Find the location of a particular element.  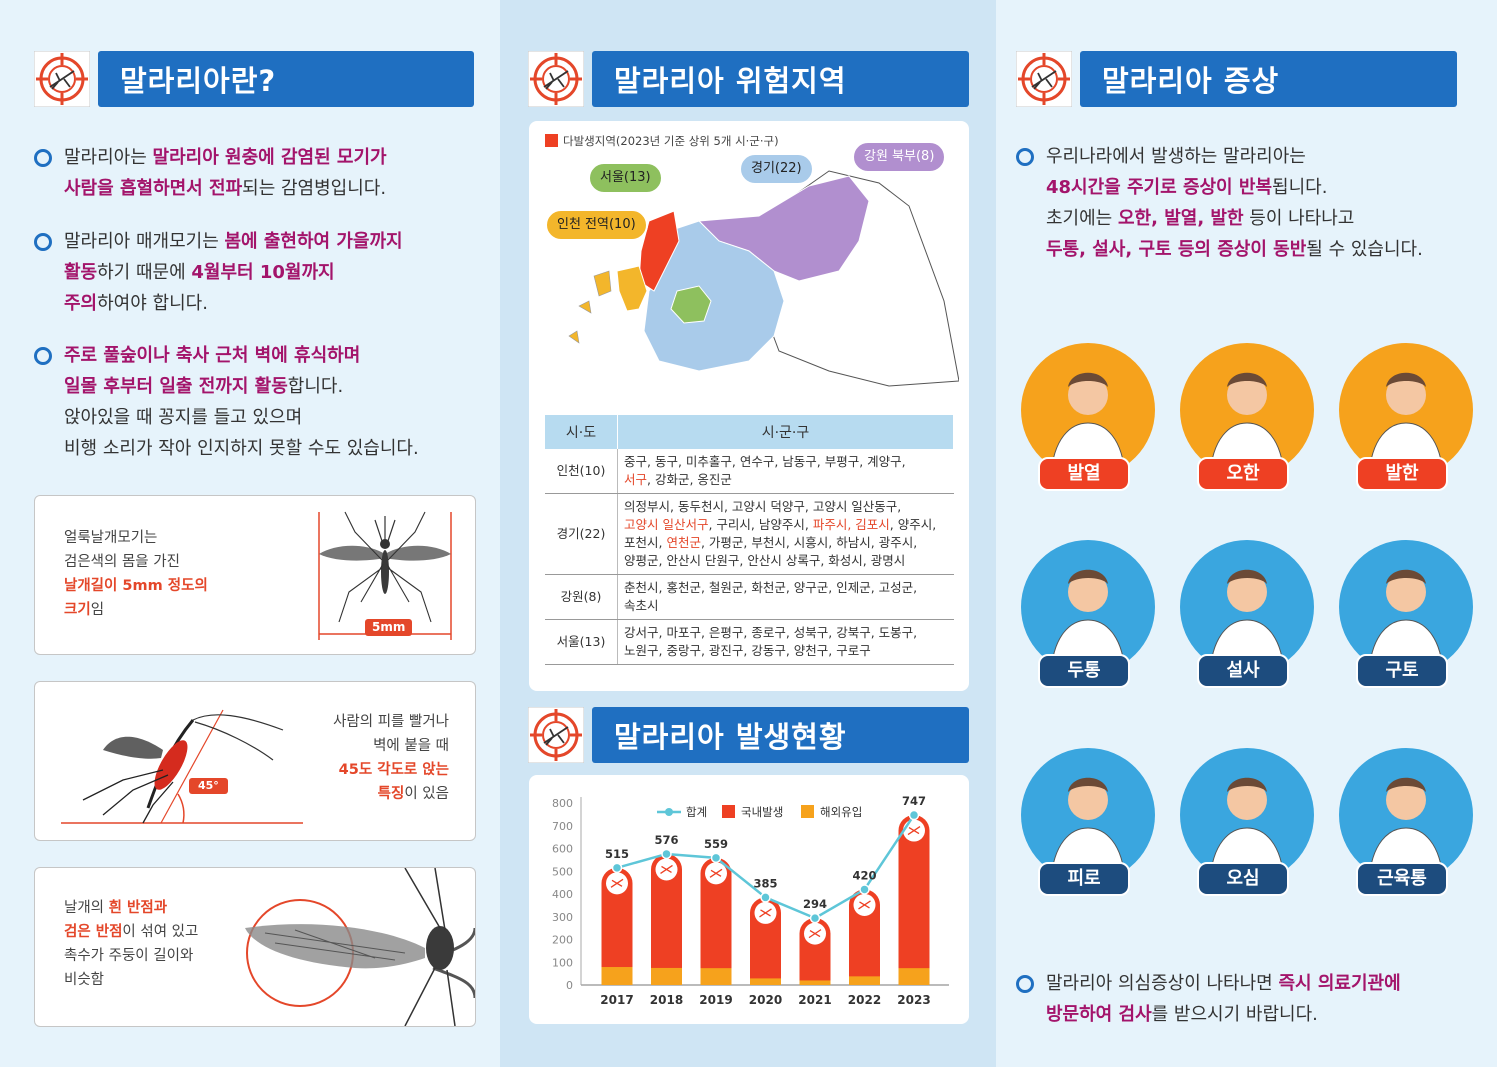

section-header: 말라리아란? is located at coordinates (254, 79).